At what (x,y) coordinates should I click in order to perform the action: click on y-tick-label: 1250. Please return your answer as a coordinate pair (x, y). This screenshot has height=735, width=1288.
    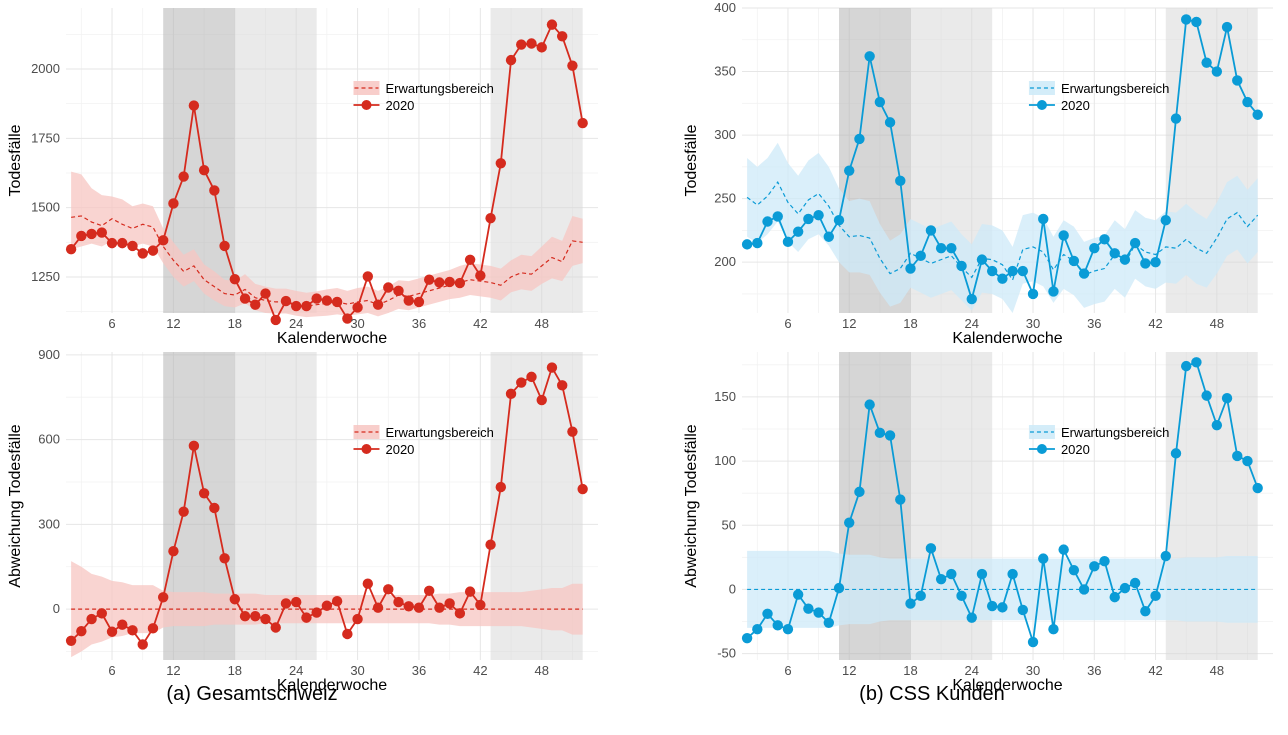
    Looking at the image, I should click on (45, 276).